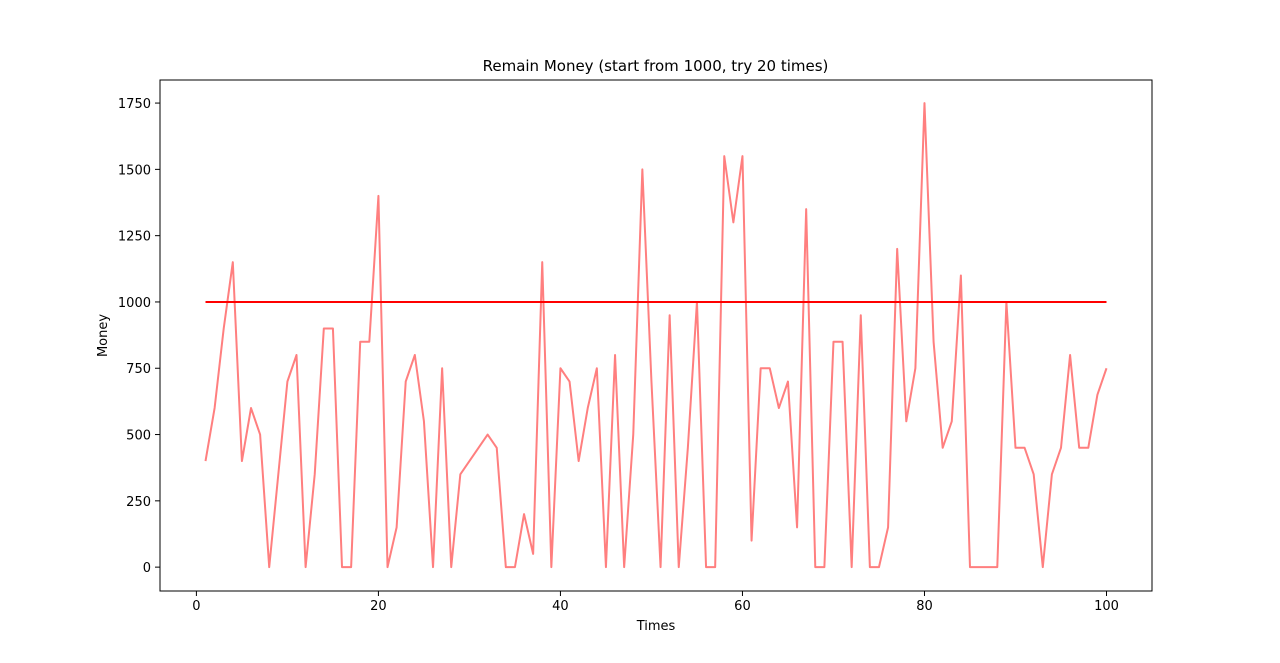  Describe the element at coordinates (656, 626) in the screenshot. I see `x-axis-label: Times` at that location.